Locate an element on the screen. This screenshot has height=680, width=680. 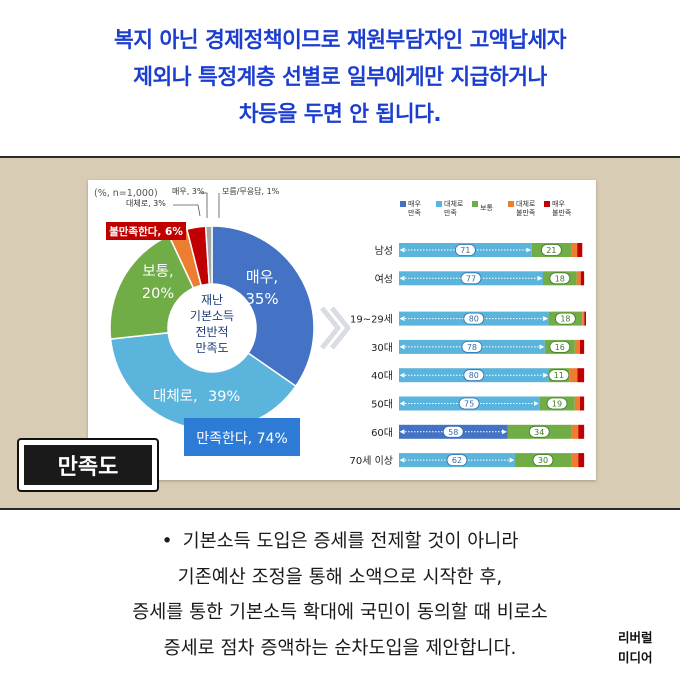
bar-neutral-value: 34 is located at coordinates (539, 432).